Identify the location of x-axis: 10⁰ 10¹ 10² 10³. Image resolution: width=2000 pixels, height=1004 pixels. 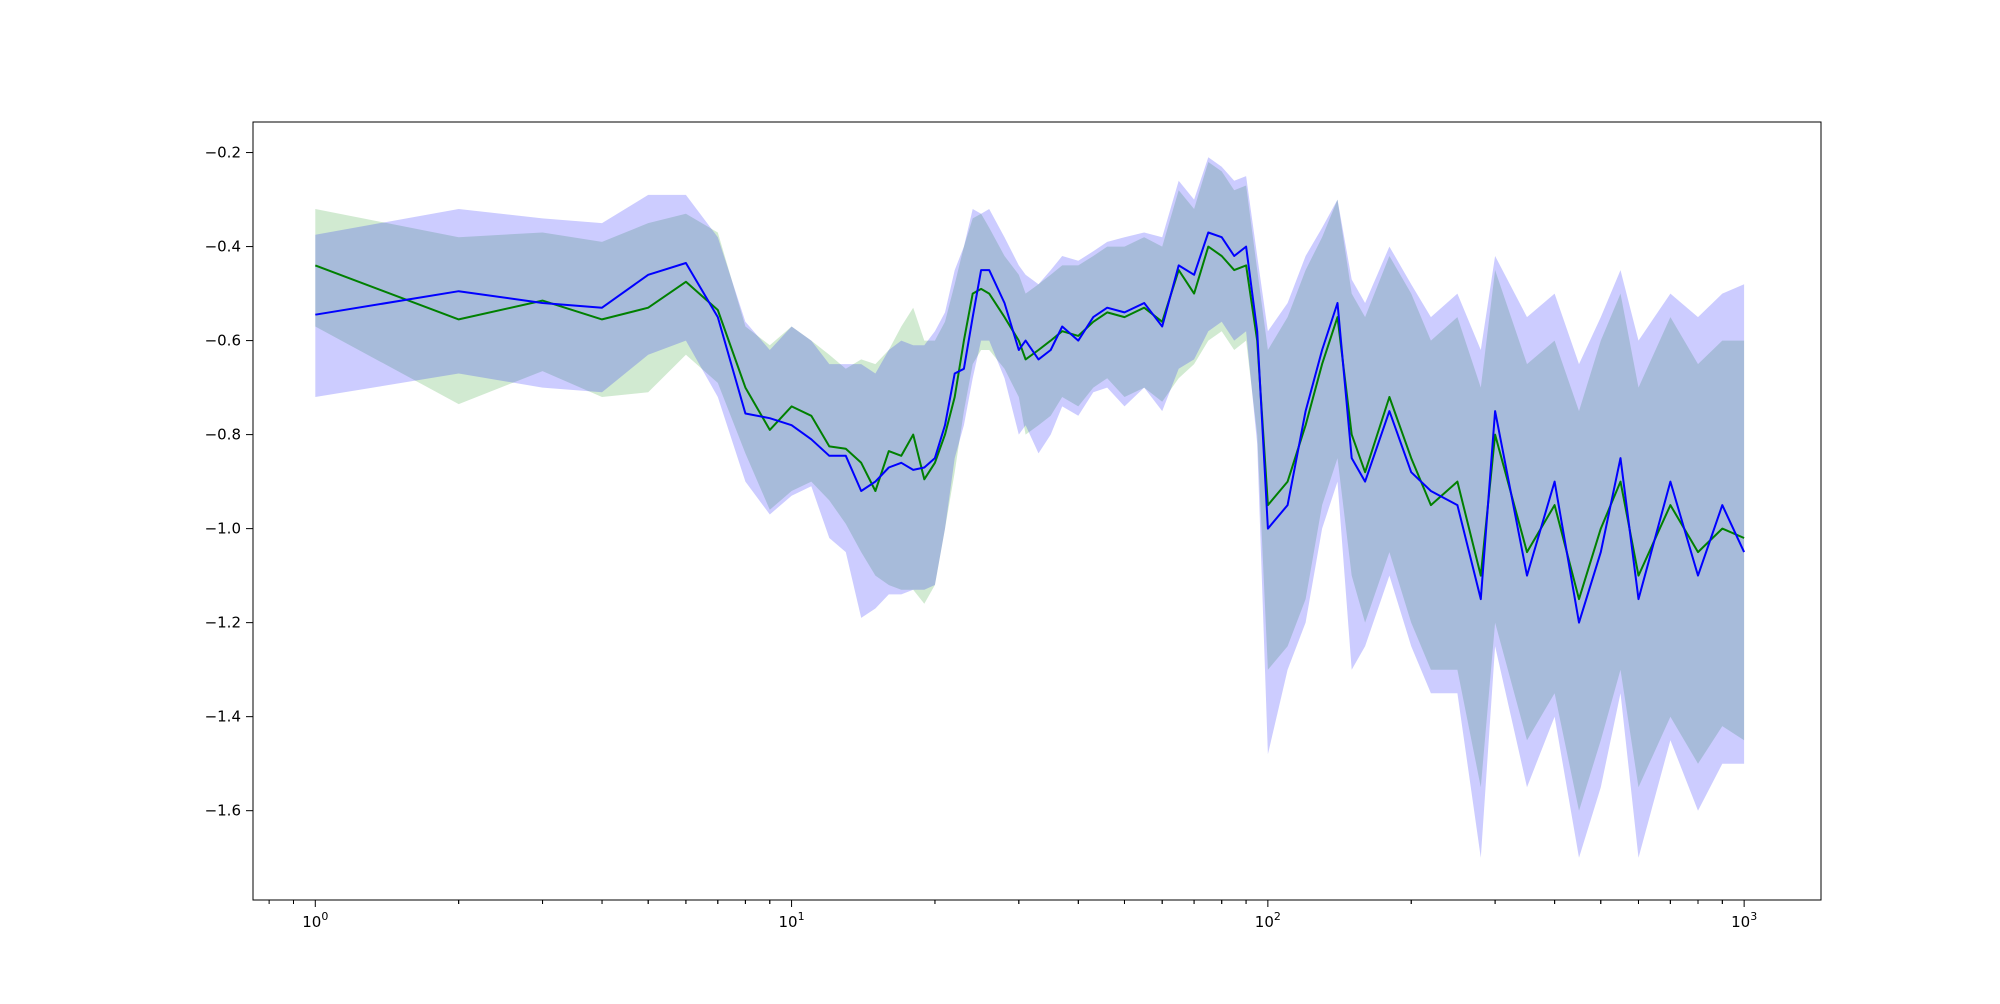
(1012, 915).